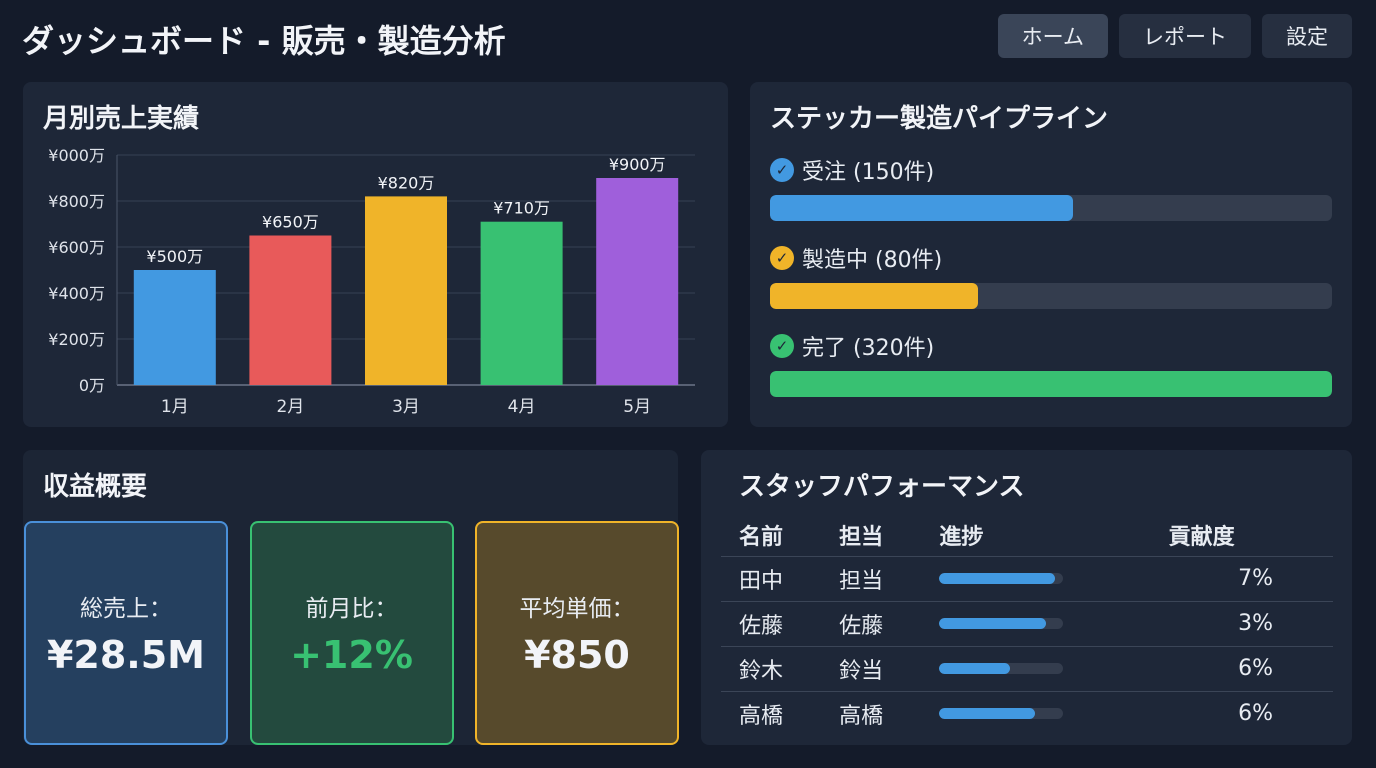 The image size is (1376, 768). I want to click on kpi-card: 総売上： ¥28.5M, so click(126, 633).